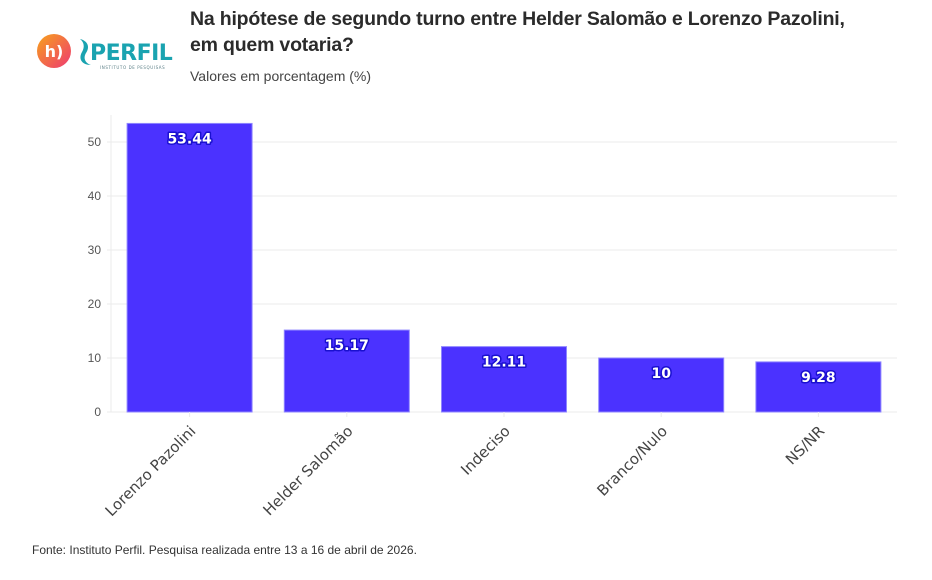 The image size is (932, 580). I want to click on logo-leaf-icon, so click(85, 52).